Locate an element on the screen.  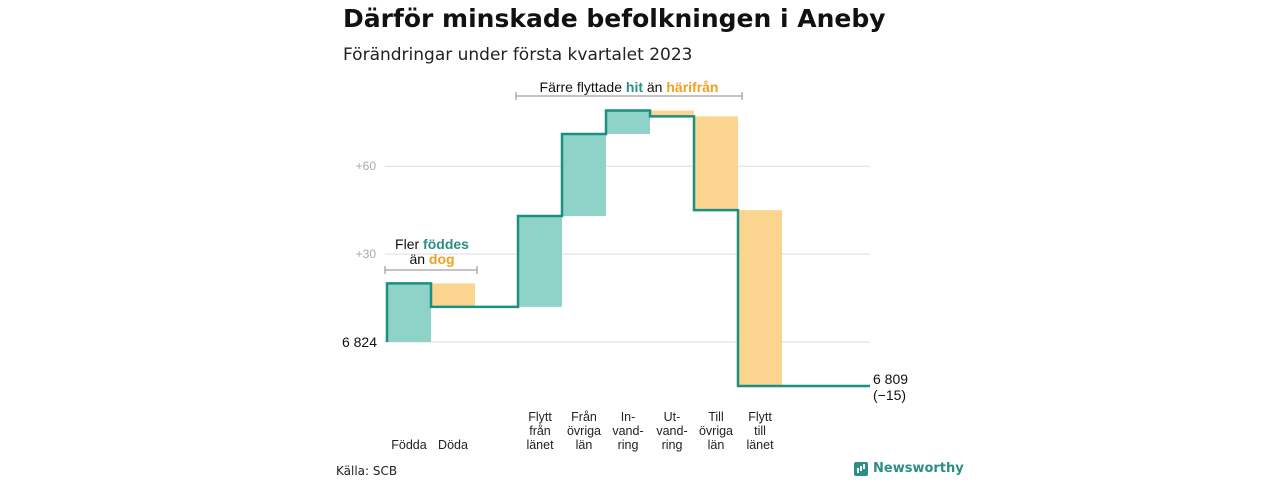
category-label: In- is located at coordinates (628, 417).